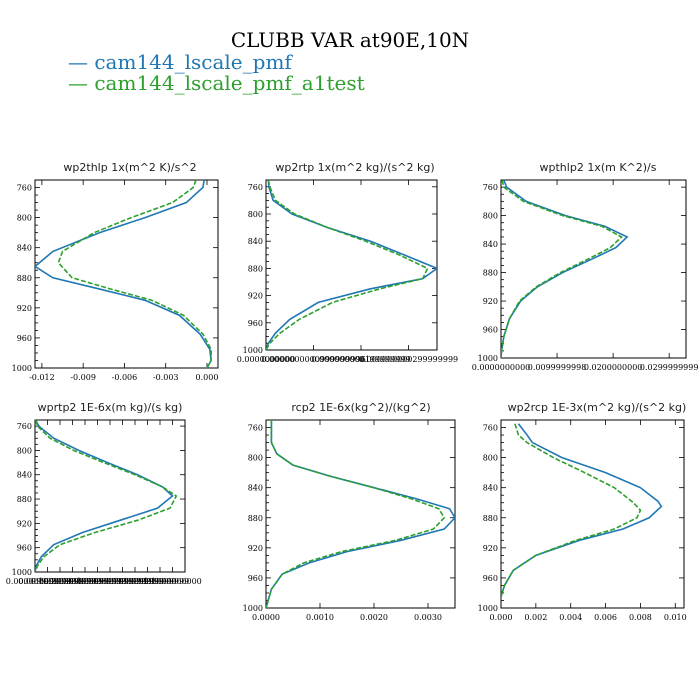 The image size is (700, 700). I want to click on x-tick-label: 0.000000000199999999, so click(360, 359).